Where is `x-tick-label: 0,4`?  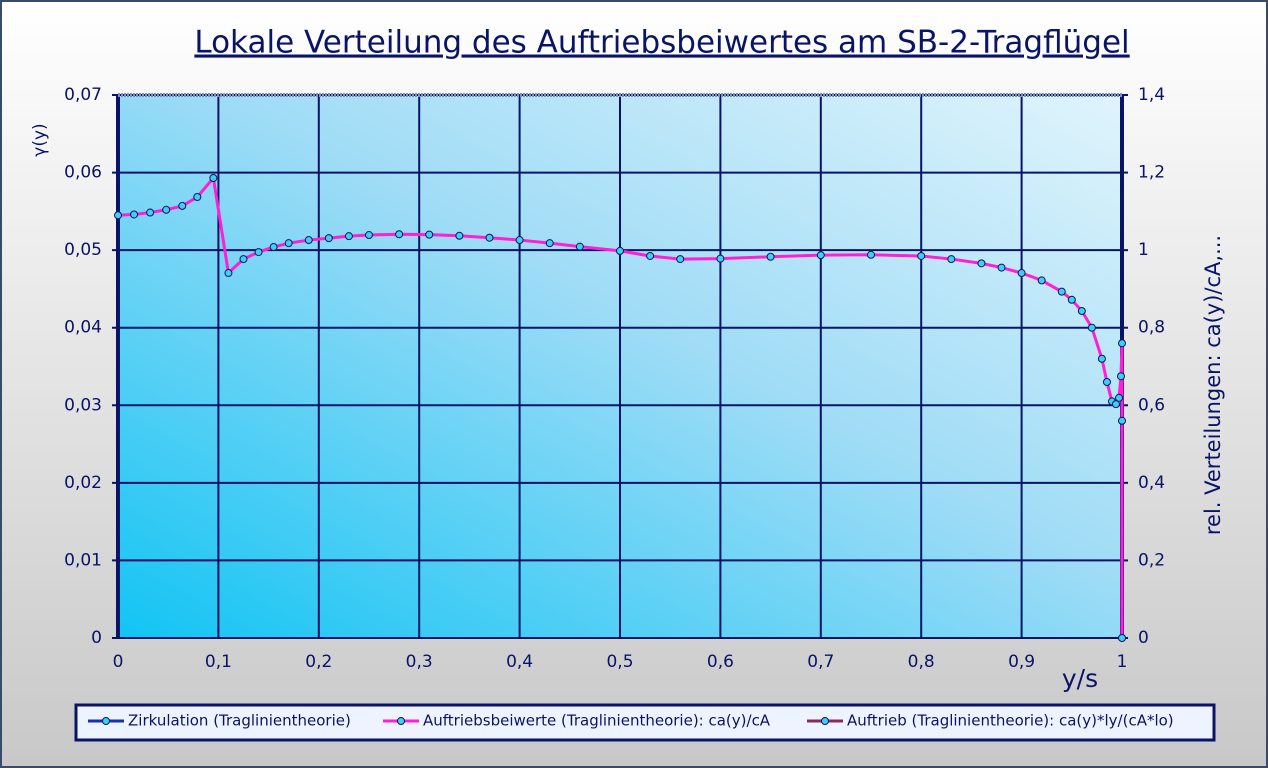 x-tick-label: 0,4 is located at coordinates (519, 662).